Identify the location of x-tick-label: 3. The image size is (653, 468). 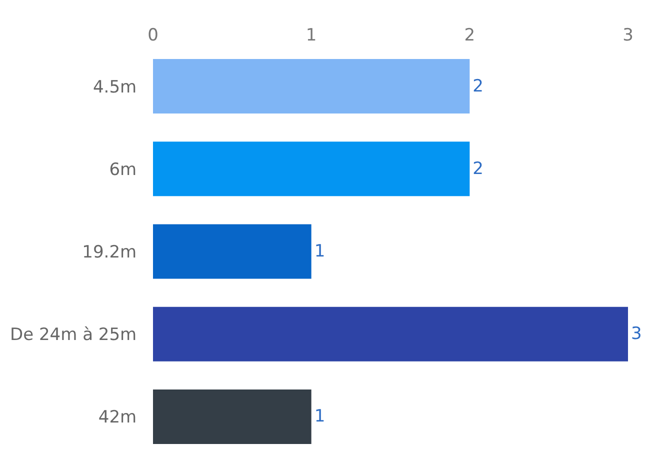
(628, 36).